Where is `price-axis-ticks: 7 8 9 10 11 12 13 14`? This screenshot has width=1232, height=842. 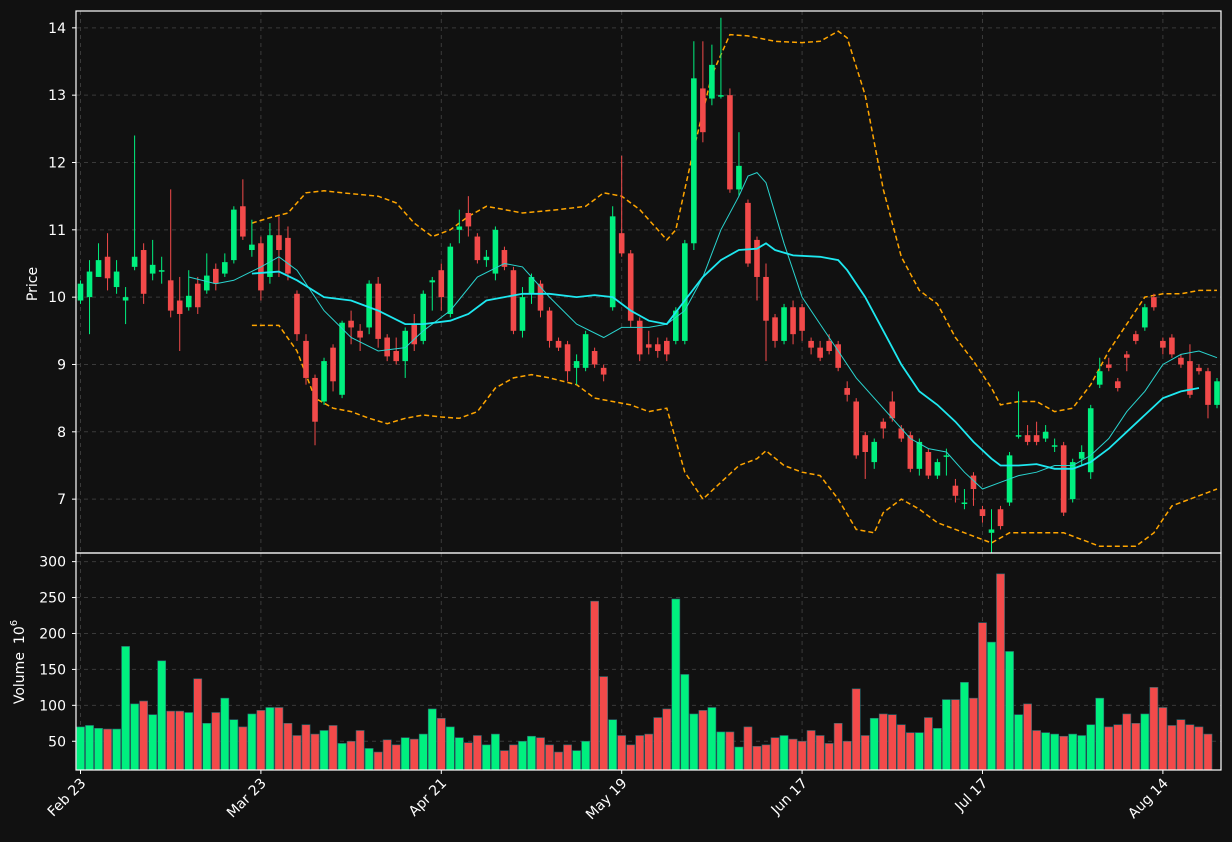
price-axis-ticks: 7 8 9 10 11 12 13 14 is located at coordinates (62, 264).